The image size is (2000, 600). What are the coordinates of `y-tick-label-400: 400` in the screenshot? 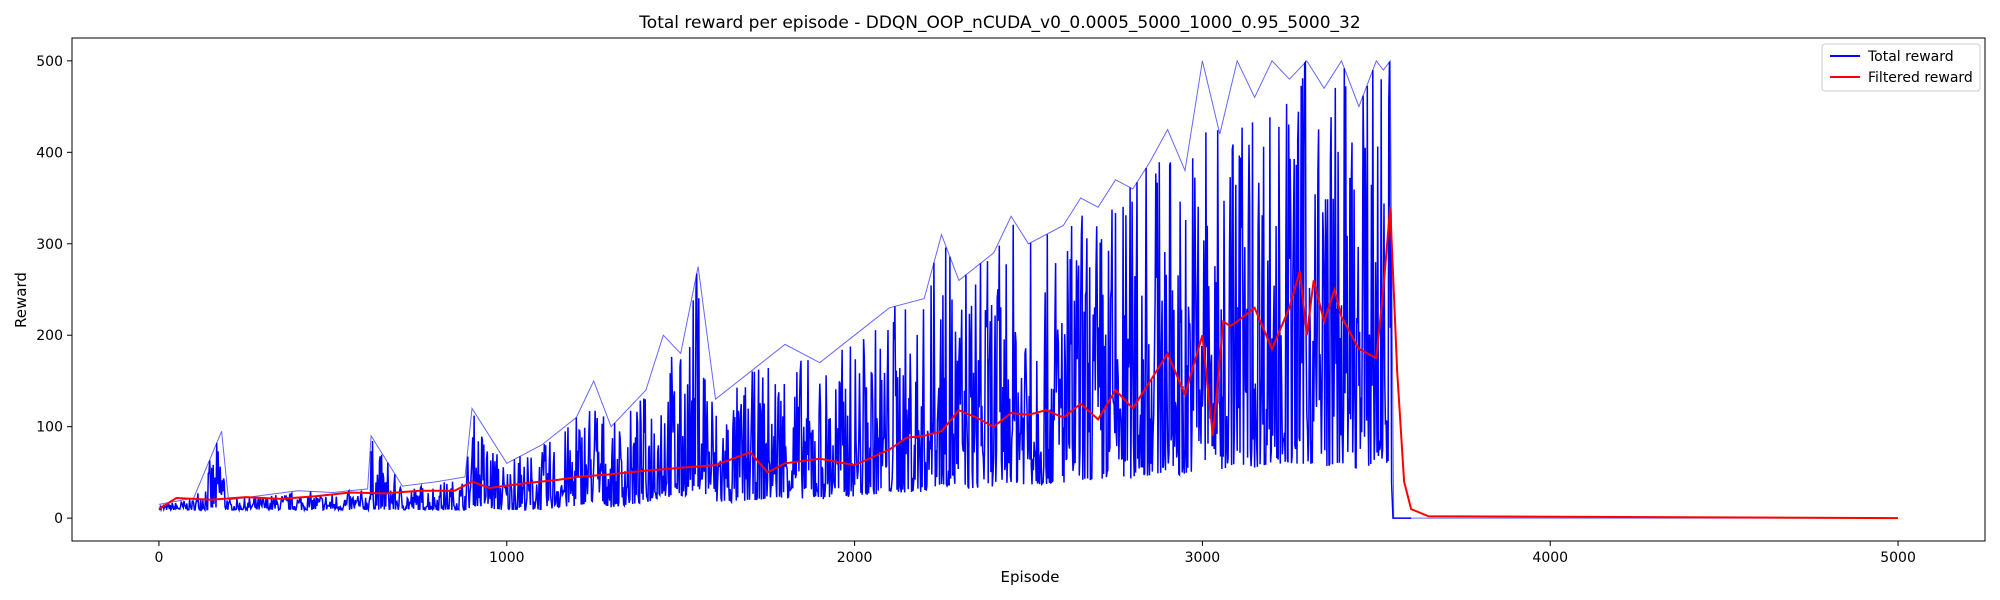 It's located at (49, 153).